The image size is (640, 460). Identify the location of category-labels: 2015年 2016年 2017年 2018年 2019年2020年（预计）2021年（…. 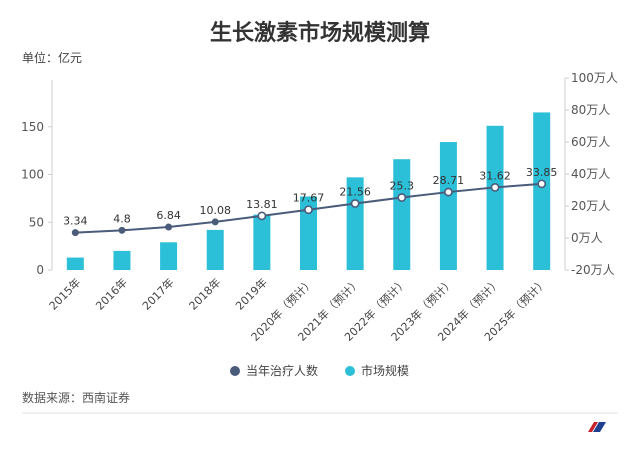
(298, 309).